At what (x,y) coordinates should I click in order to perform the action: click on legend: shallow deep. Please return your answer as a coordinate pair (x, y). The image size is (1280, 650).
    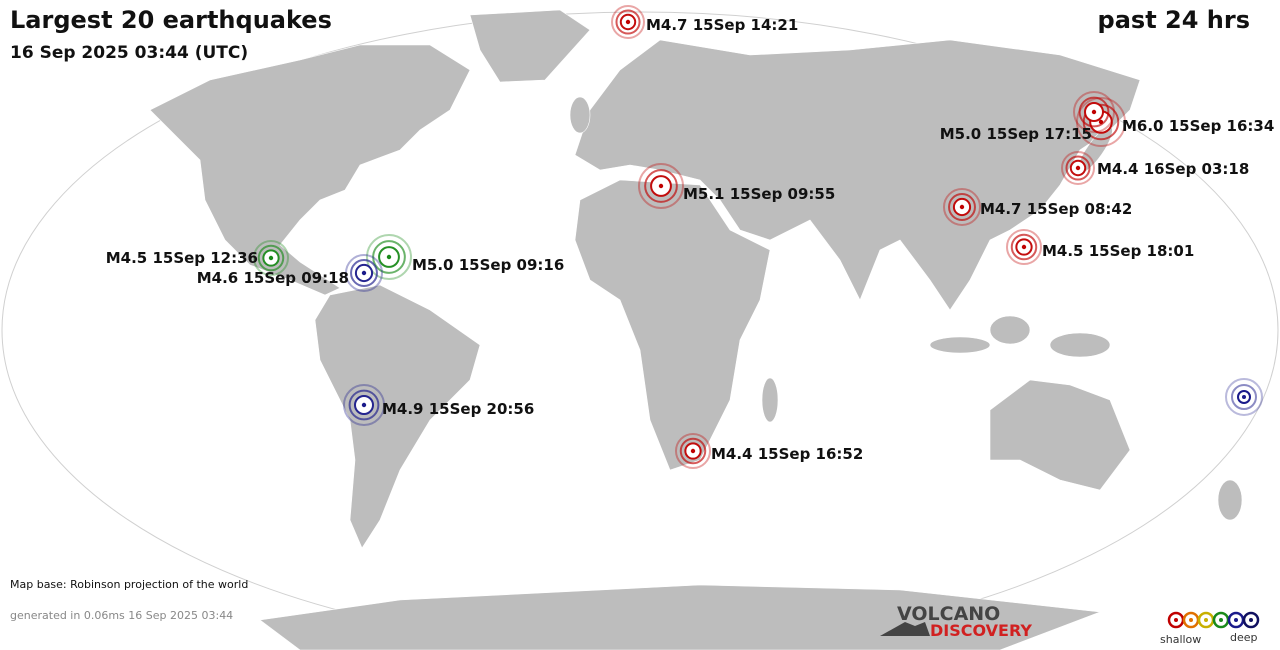
    Looking at the image, I should click on (1210, 628).